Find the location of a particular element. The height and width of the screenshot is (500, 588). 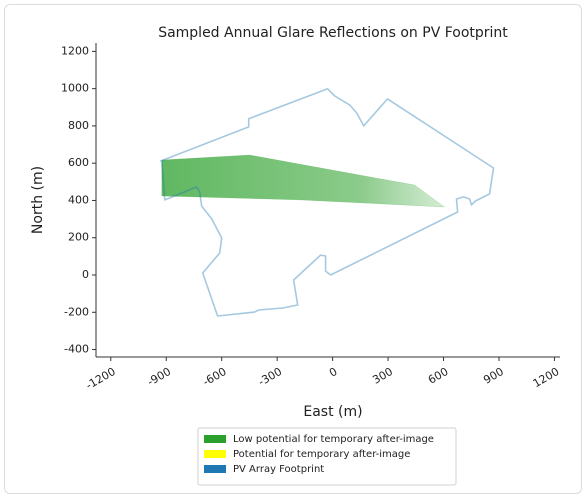

legend-label: Low potential for temporary after-image is located at coordinates (333, 439).